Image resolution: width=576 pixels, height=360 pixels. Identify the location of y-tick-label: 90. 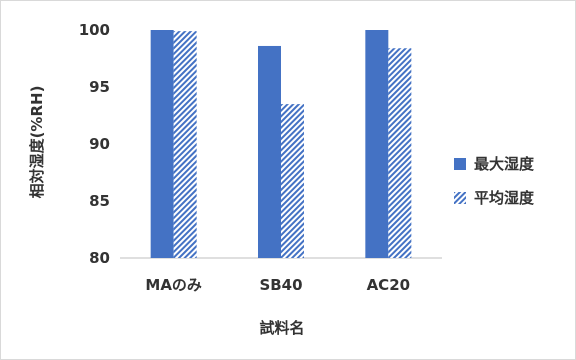
(99, 144).